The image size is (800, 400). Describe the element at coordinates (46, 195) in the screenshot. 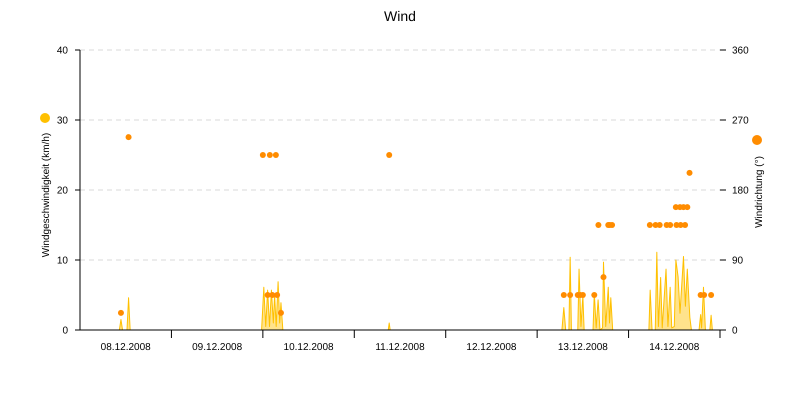

I see `y-axis-title: Windgeschwindigkeit (km/h)` at that location.